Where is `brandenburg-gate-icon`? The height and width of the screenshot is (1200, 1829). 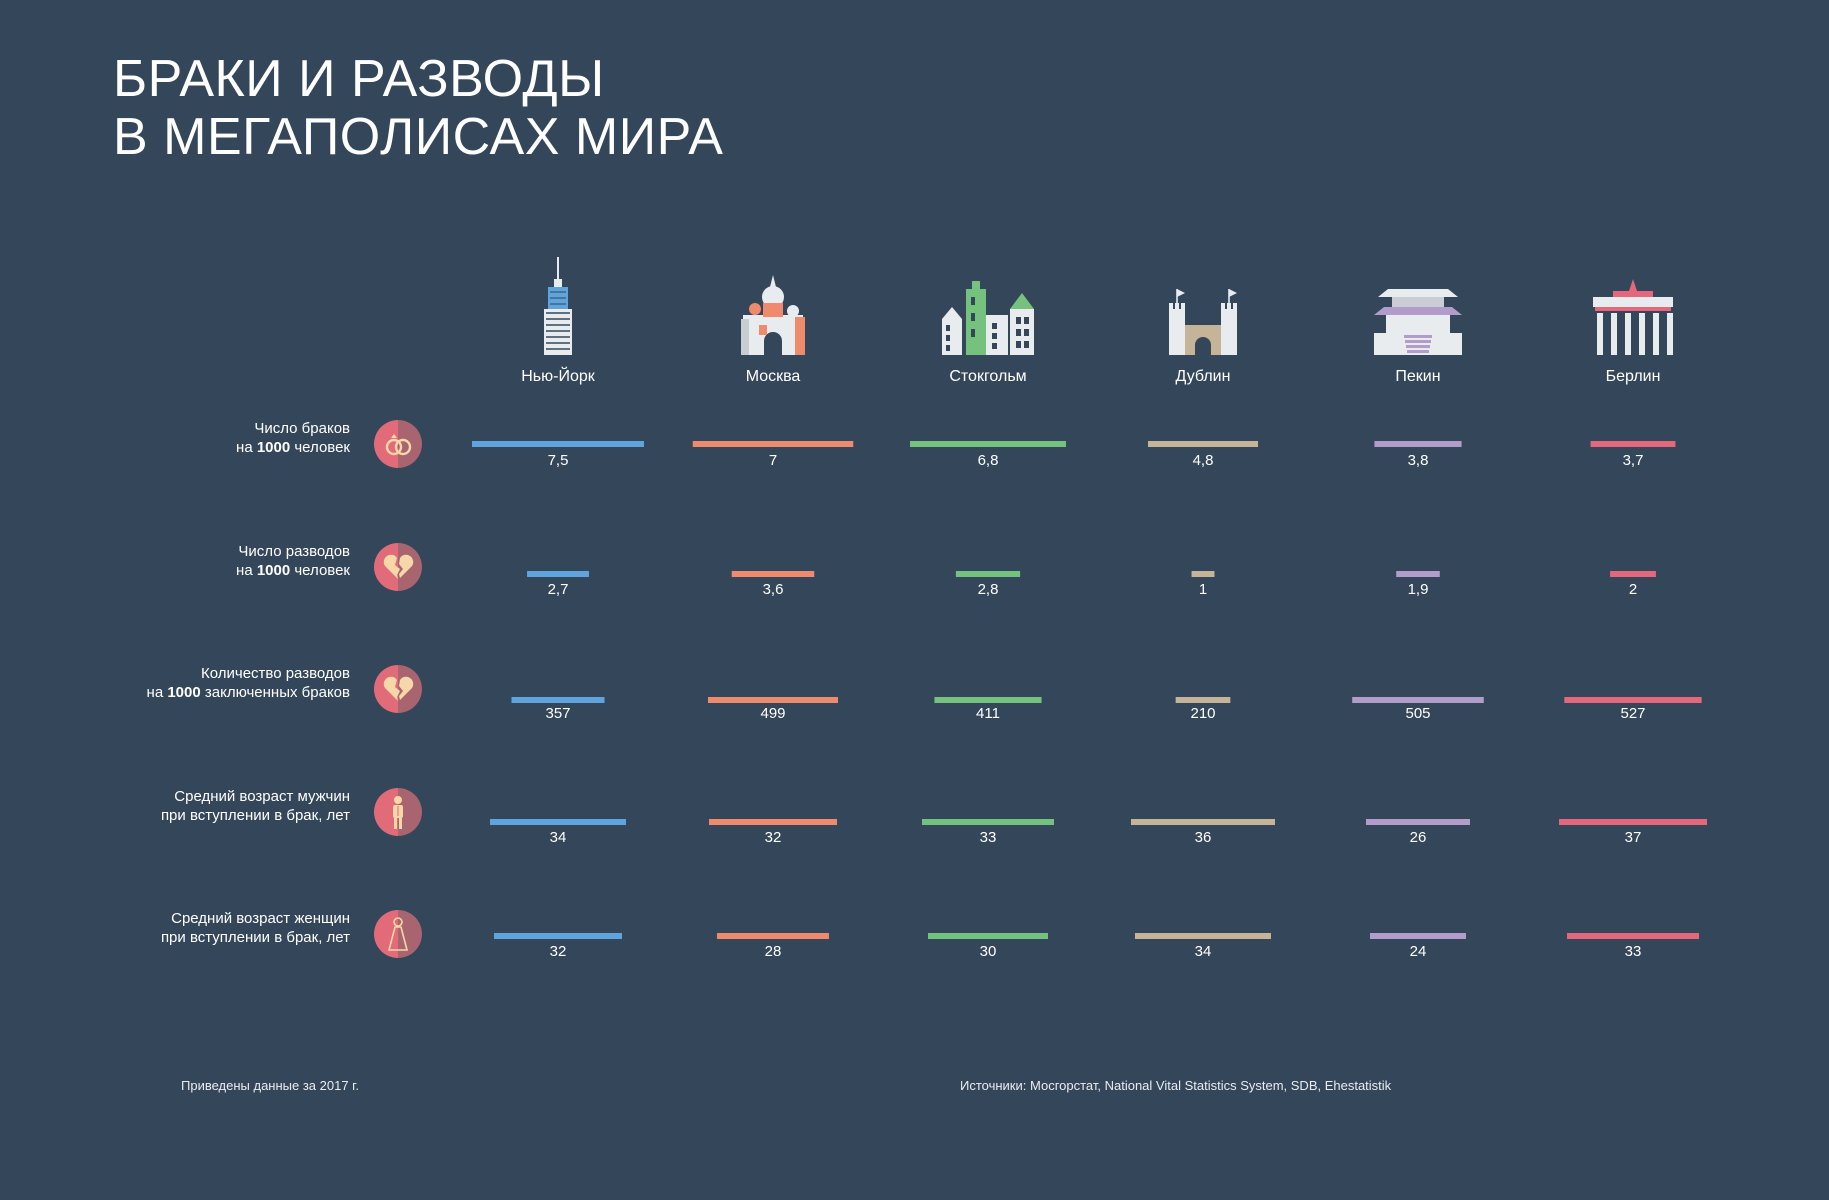
brandenburg-gate-icon is located at coordinates (1633, 317).